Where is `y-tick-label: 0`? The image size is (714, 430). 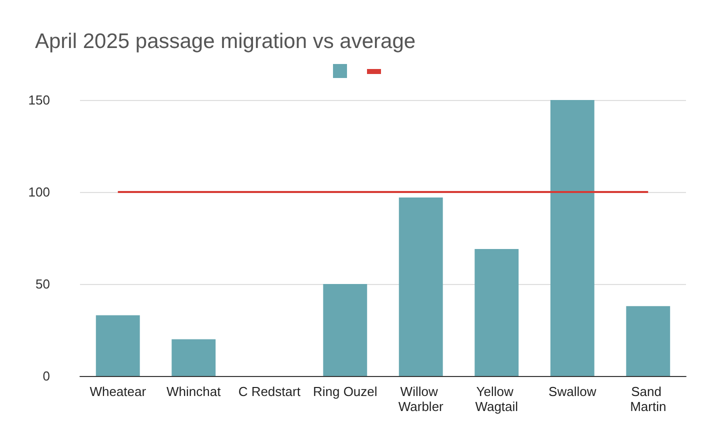 y-tick-label: 0 is located at coordinates (46, 376).